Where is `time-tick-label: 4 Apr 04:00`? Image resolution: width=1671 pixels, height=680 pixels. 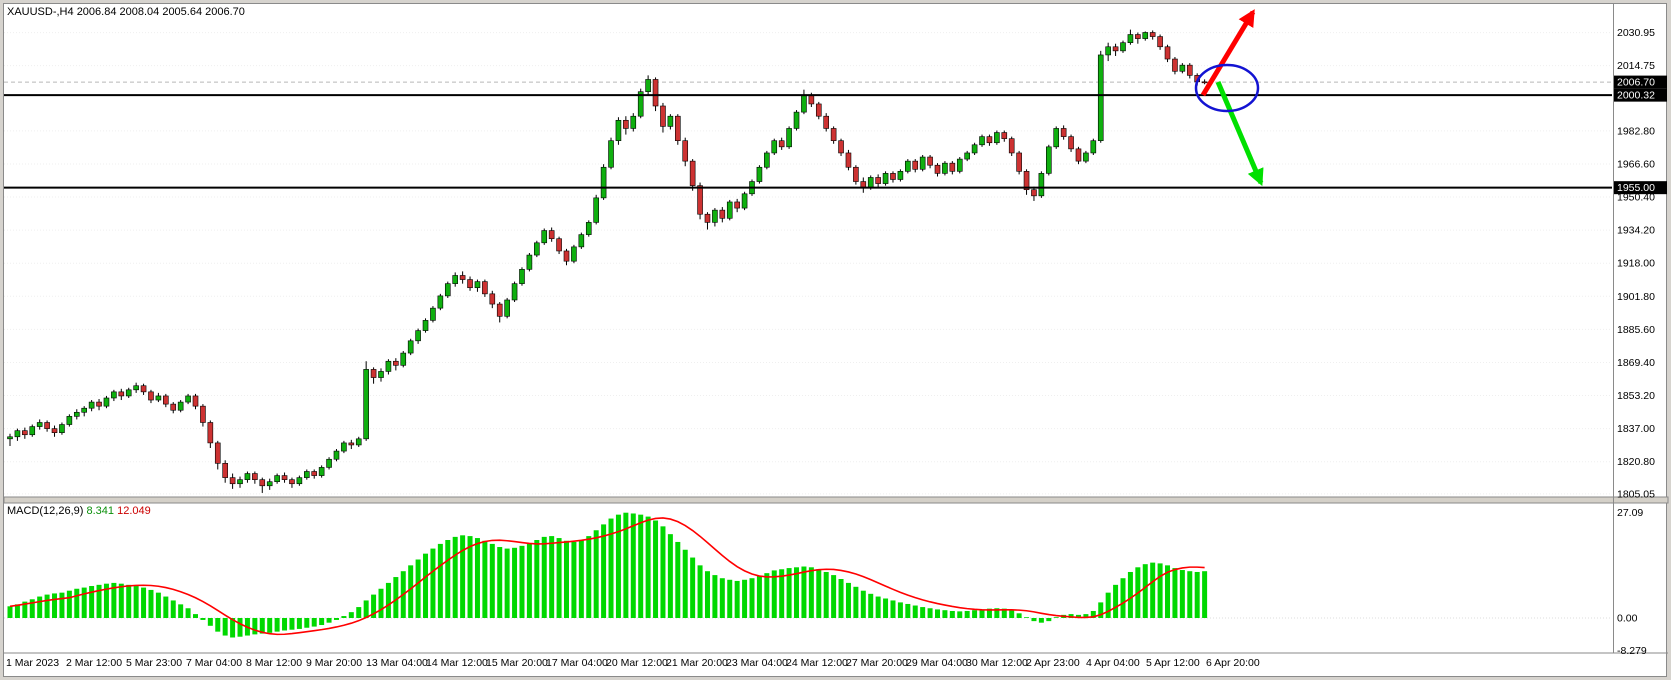
time-tick-label: 4 Apr 04:00 is located at coordinates (1113, 663).